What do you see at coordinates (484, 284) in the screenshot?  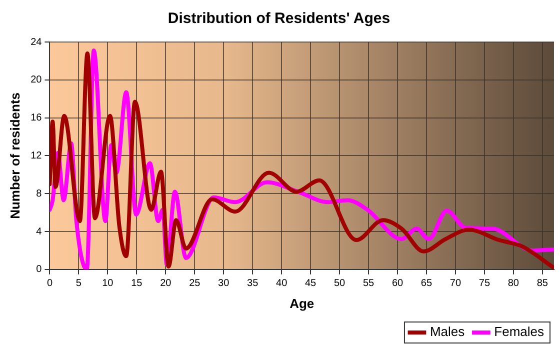 I see `x-tick-label: 75` at bounding box center [484, 284].